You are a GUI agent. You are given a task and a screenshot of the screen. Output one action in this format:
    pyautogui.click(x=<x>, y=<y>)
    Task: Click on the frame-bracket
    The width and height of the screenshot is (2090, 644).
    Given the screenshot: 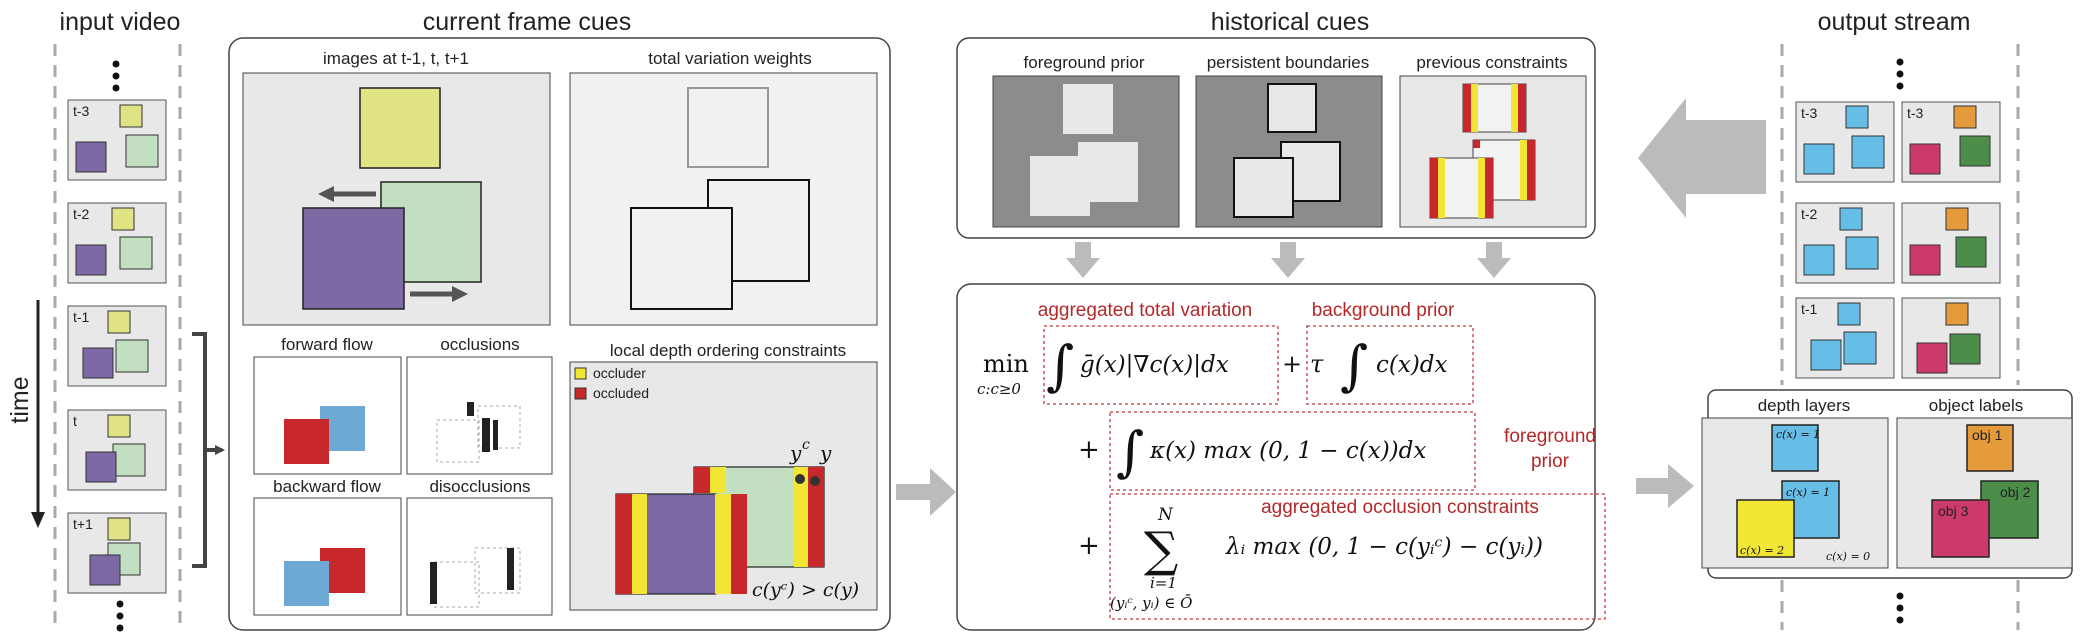 What is the action you would take?
    pyautogui.click(x=199, y=450)
    